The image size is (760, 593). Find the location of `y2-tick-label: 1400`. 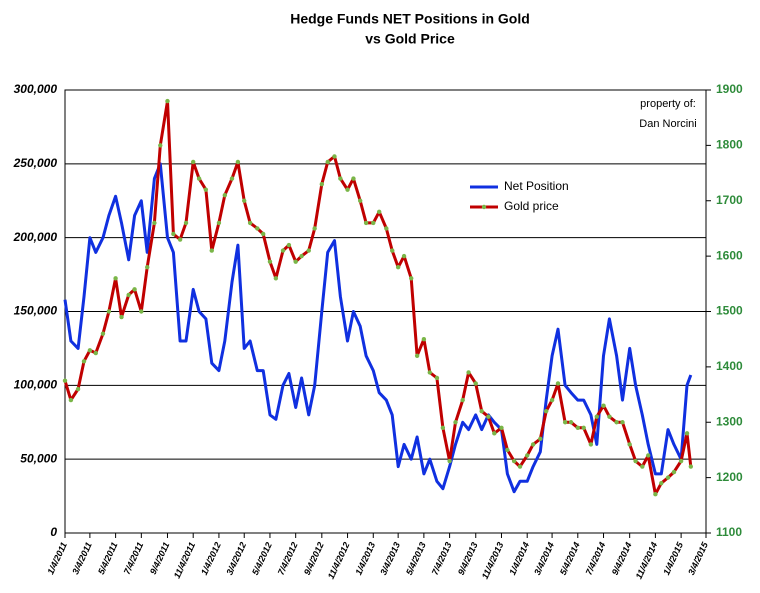

y2-tick-label: 1400 is located at coordinates (729, 366).